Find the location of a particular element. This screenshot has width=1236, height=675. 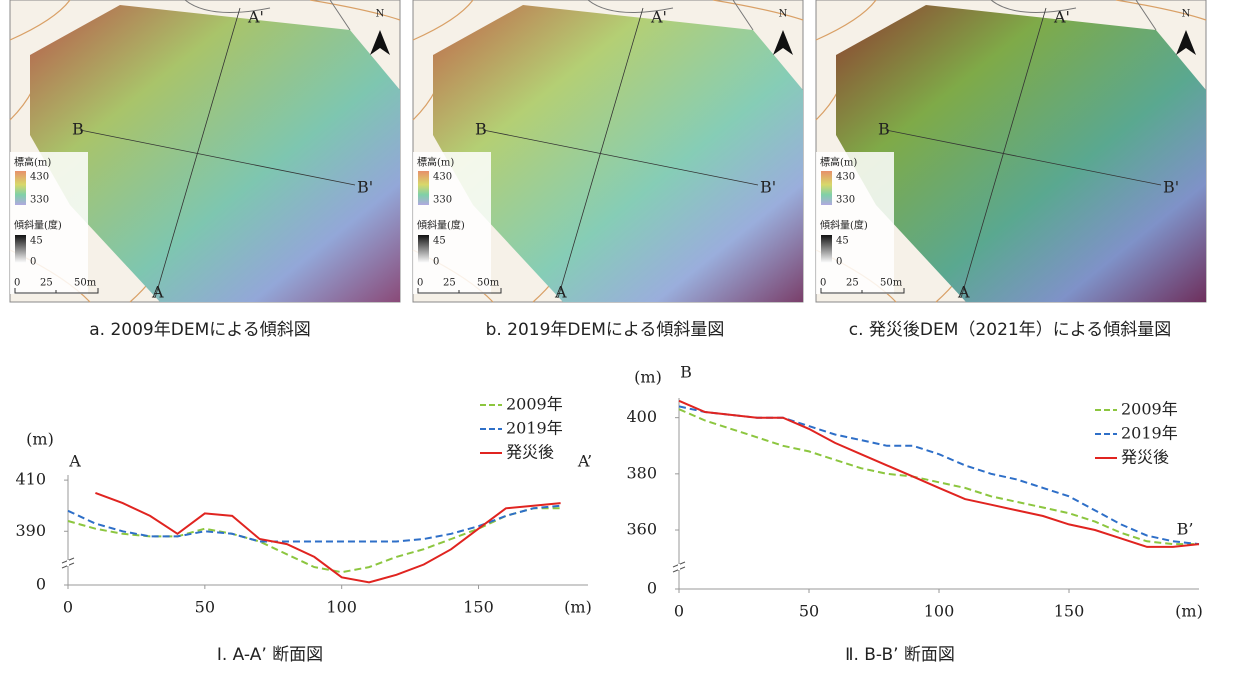

map-caption: c. 発災後DEM（2021年）による傾斜量図 is located at coordinates (1010, 330).